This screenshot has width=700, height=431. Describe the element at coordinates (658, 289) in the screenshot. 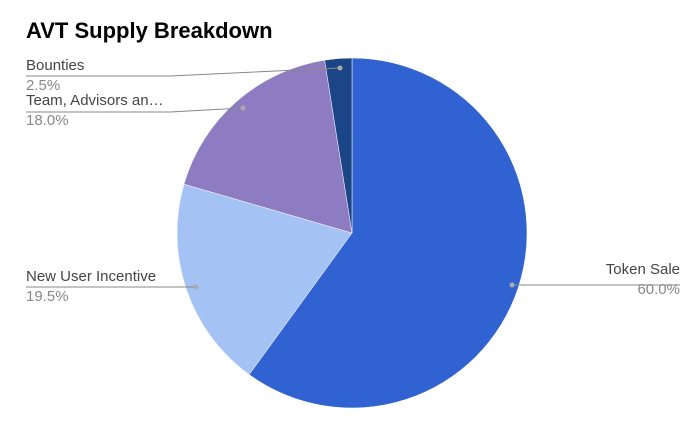

I see `slice-value: 60.0%` at that location.